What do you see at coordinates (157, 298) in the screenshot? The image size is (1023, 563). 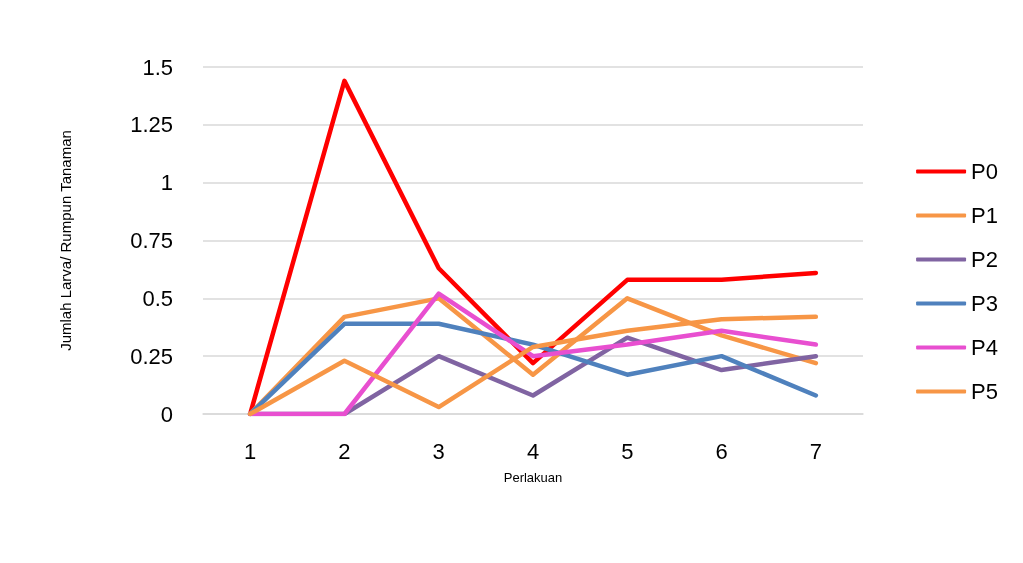 I see `y-tick-label: 0.5` at bounding box center [157, 298].